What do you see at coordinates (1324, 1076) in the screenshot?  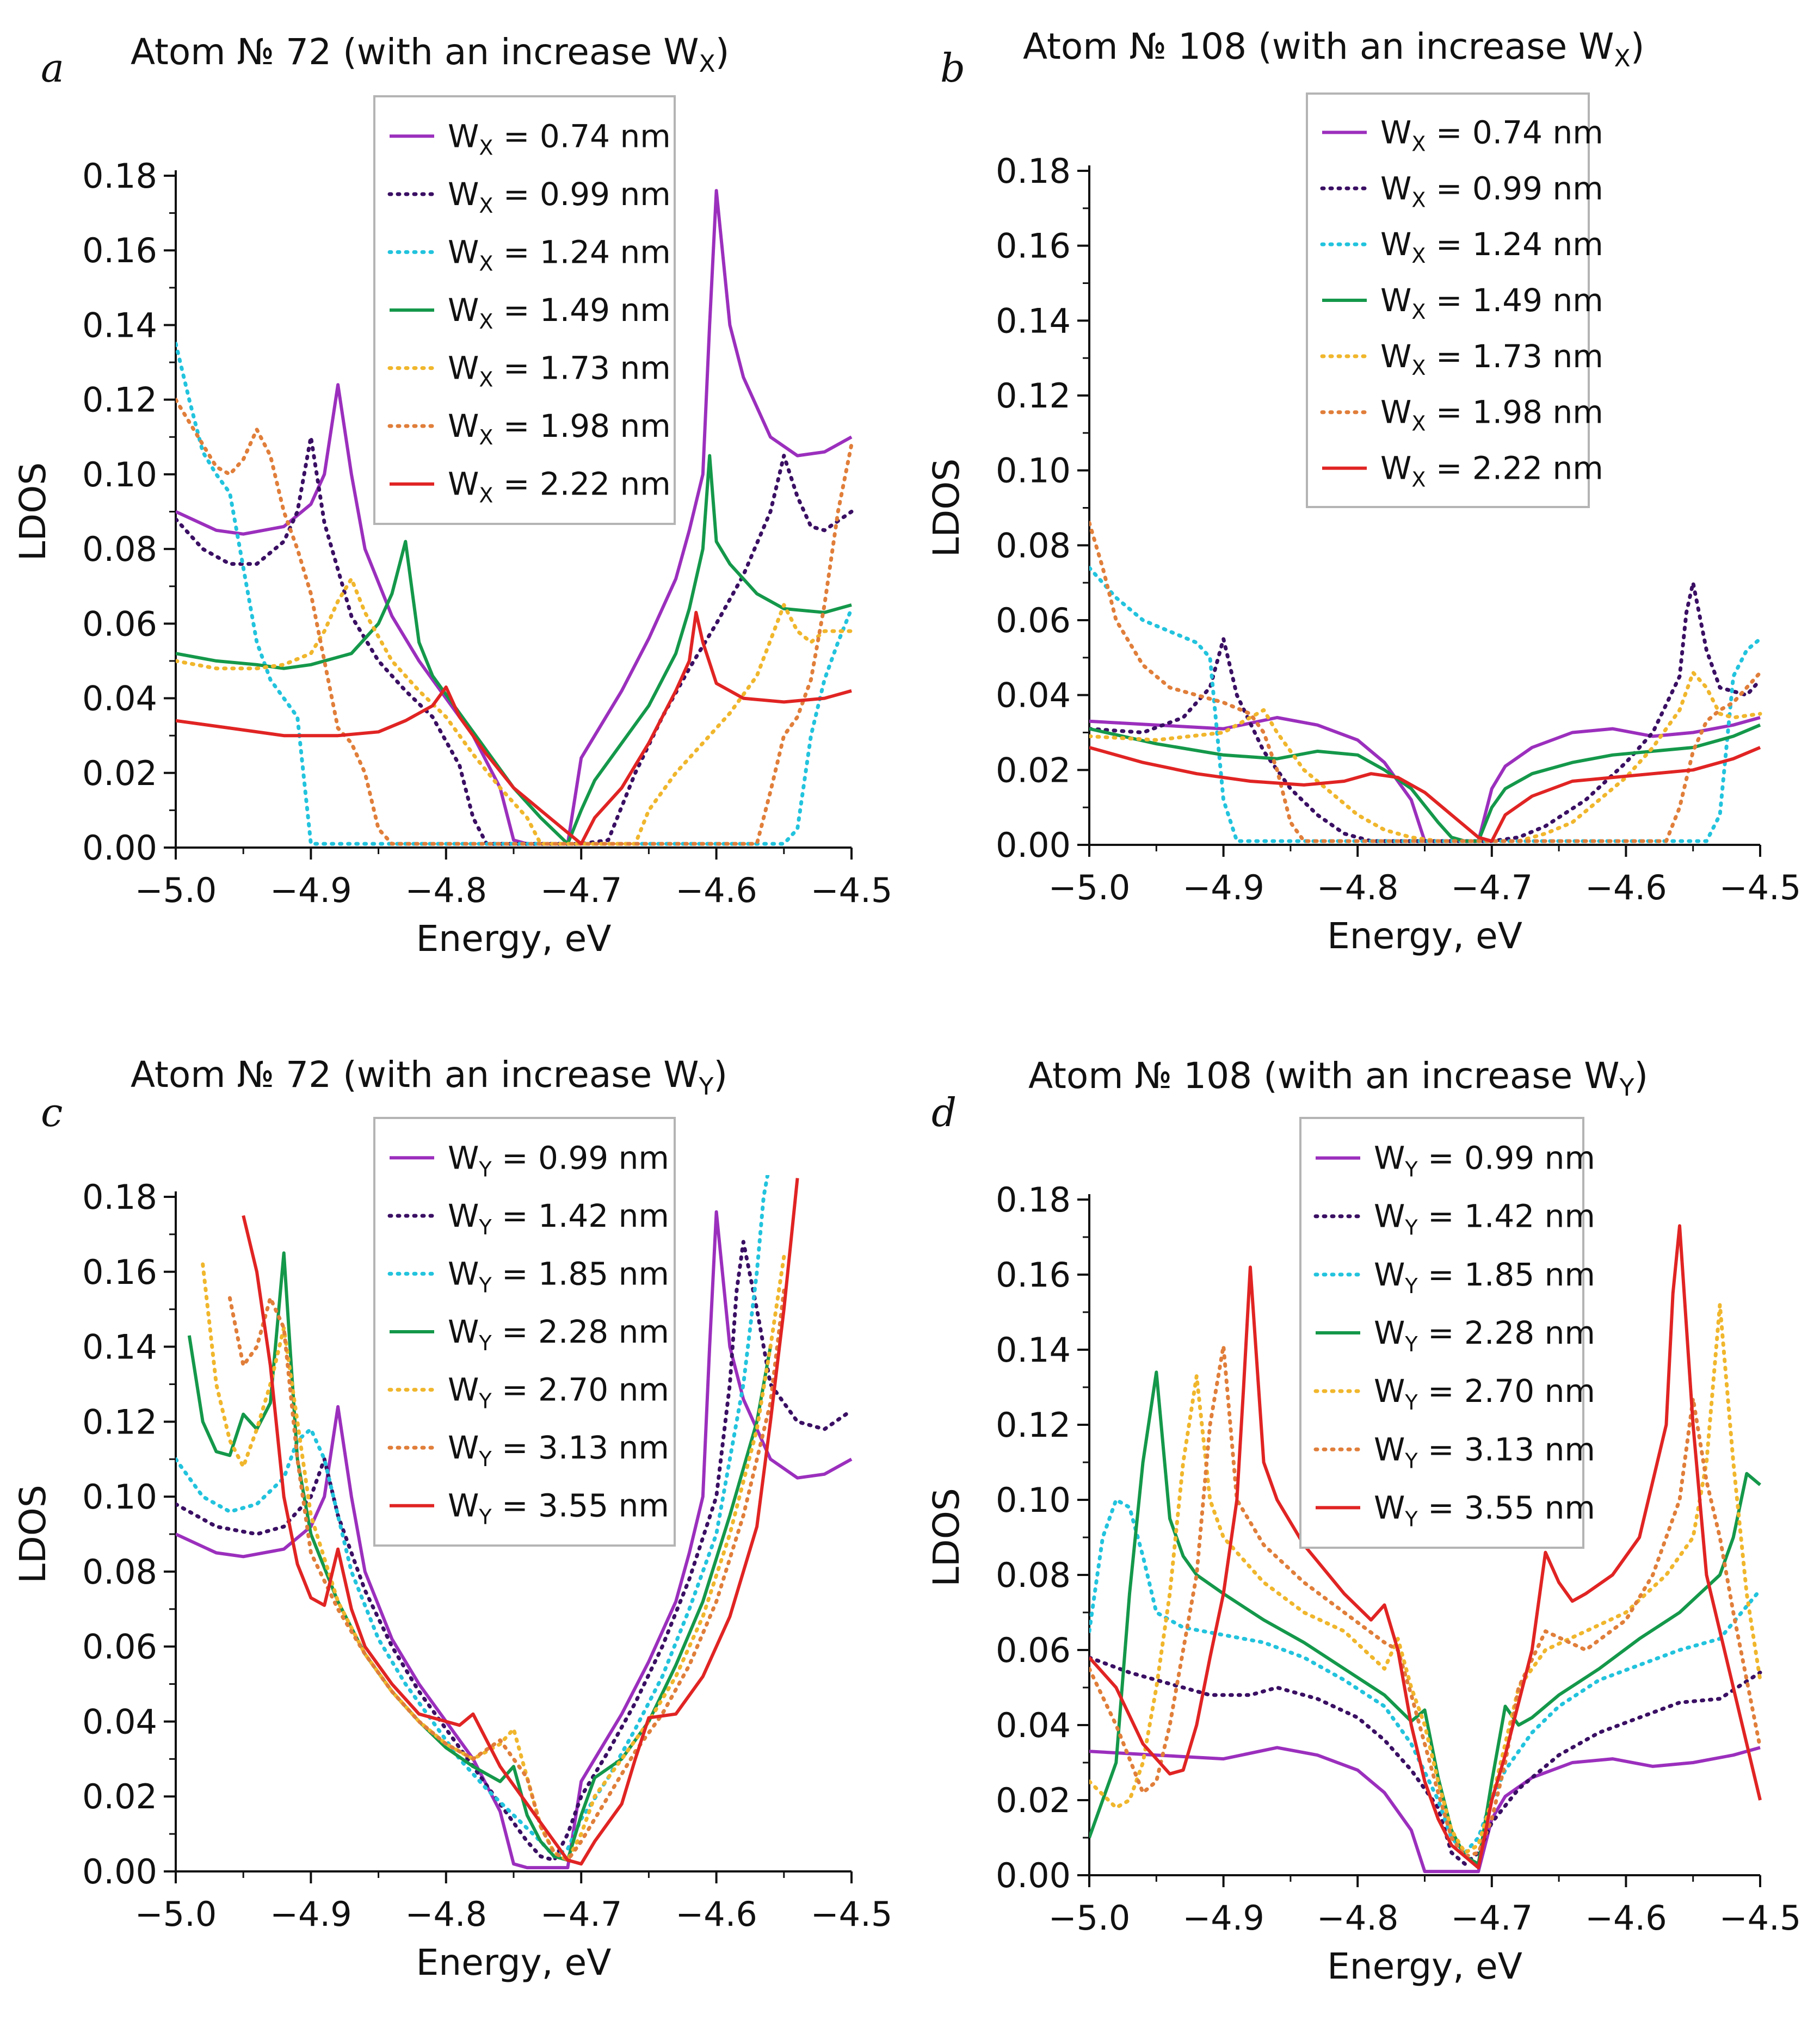 I see `title-text: Atom № 108 (with an increase W` at bounding box center [1324, 1076].